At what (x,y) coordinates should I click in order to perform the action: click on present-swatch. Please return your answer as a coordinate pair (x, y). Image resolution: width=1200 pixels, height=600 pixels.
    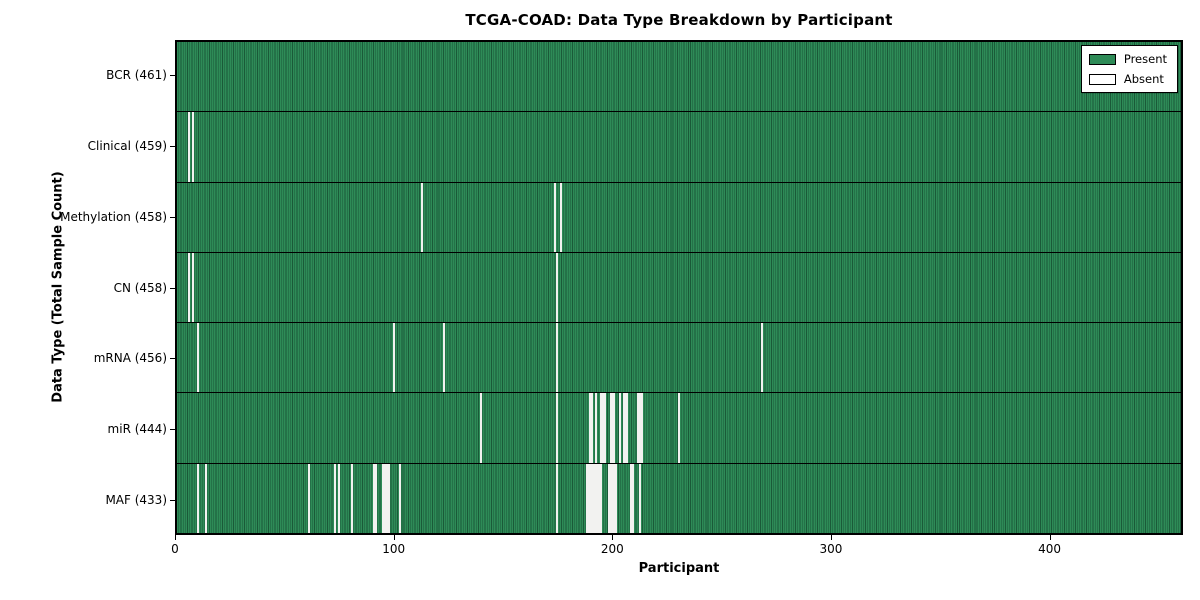
    Looking at the image, I should click on (1102, 59).